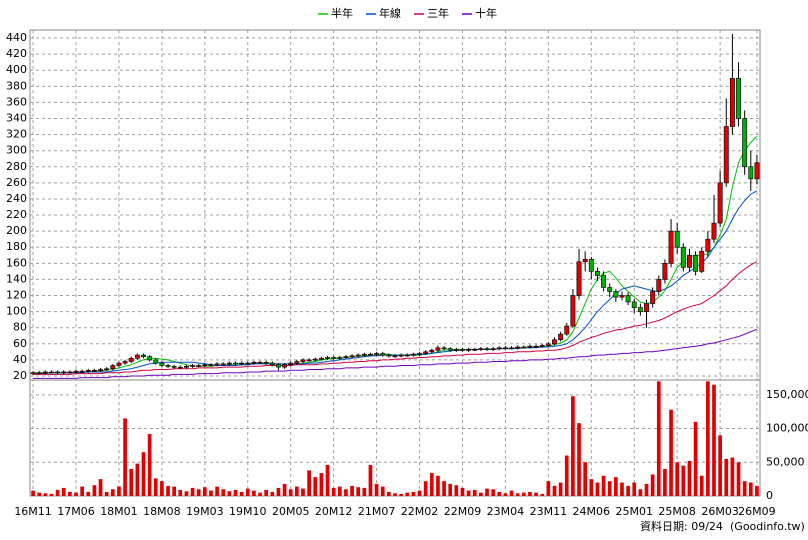 The width and height of the screenshot is (808, 540). What do you see at coordinates (342, 13) in the screenshot?
I see `legend-label: 半年` at bounding box center [342, 13].